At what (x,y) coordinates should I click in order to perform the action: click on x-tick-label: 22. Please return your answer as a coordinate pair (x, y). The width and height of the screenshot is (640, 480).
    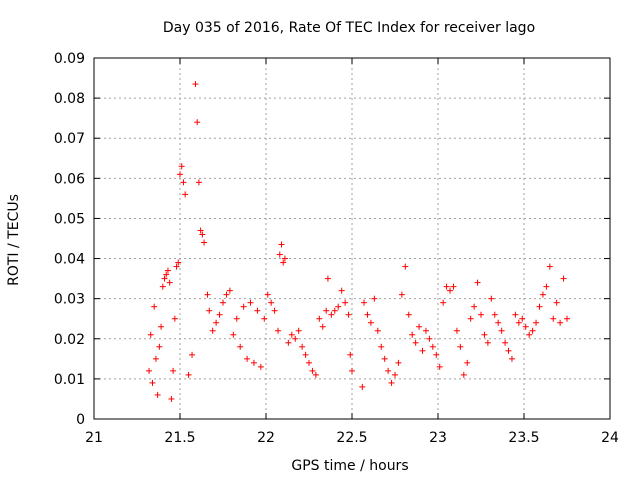
    Looking at the image, I should click on (266, 438).